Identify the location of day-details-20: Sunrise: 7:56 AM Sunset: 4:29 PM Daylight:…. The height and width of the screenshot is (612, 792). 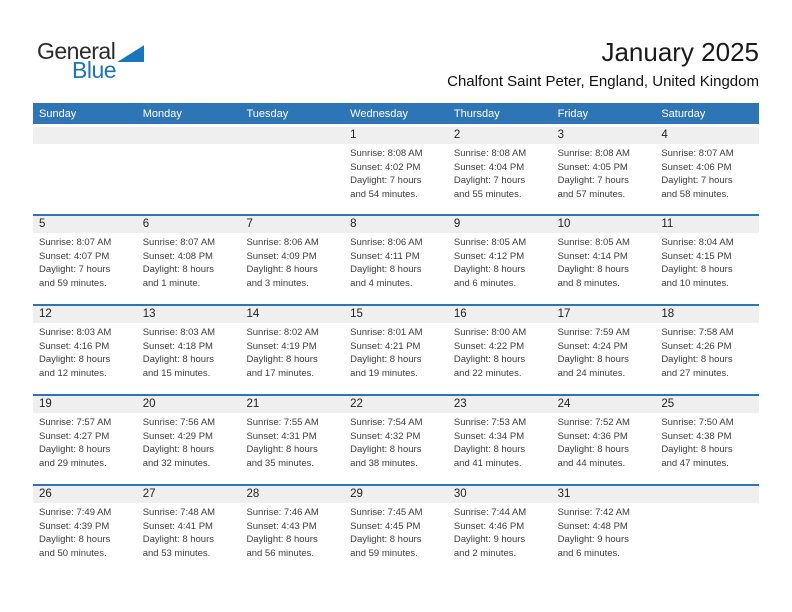
(189, 441).